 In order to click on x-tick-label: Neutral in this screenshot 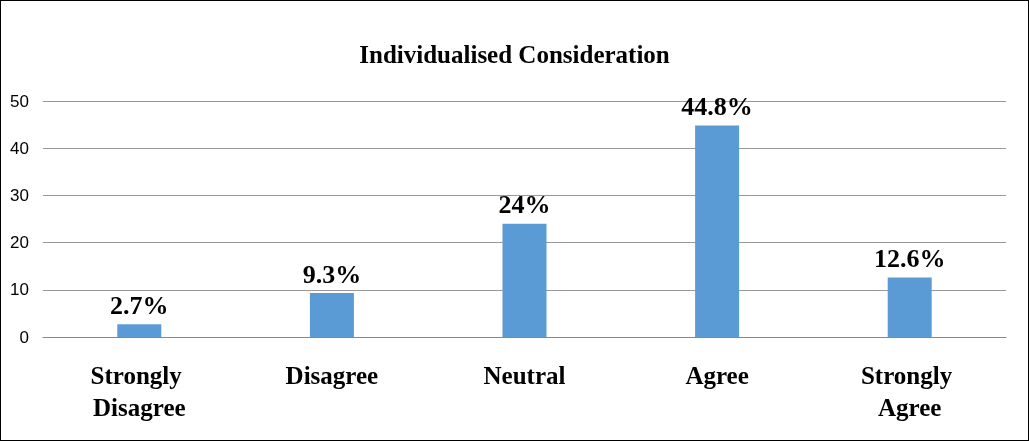, I will do `click(524, 375)`.